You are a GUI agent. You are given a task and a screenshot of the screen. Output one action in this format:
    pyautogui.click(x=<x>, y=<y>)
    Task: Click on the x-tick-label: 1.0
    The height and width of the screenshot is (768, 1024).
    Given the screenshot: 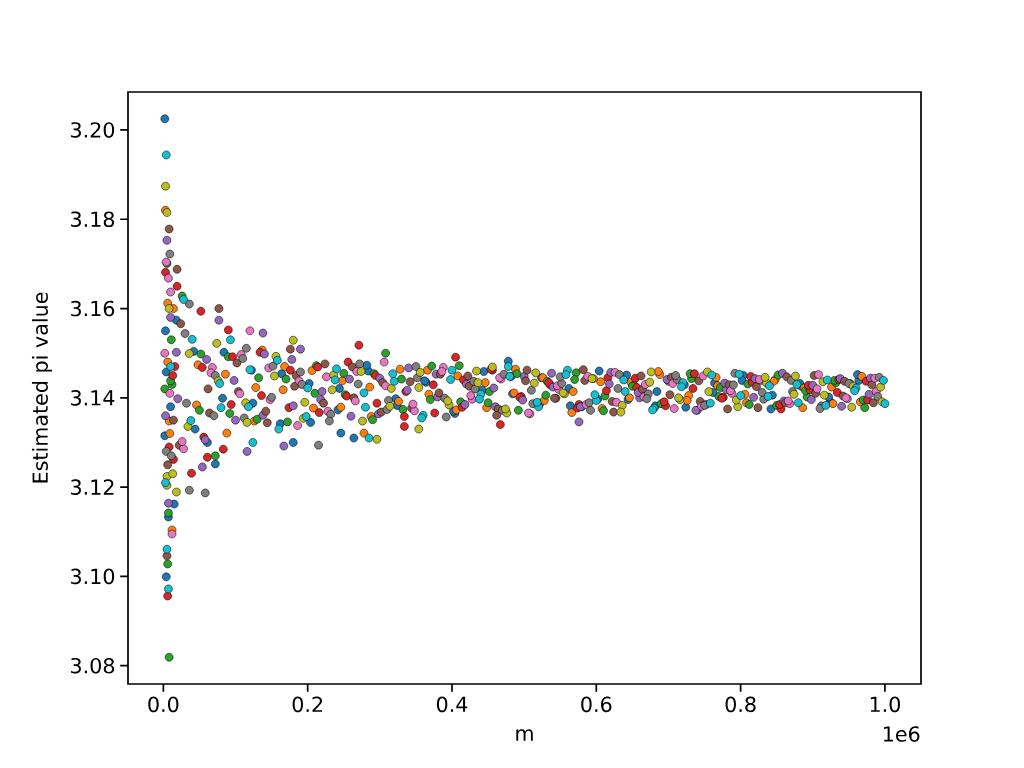 What is the action you would take?
    pyautogui.click(x=885, y=704)
    